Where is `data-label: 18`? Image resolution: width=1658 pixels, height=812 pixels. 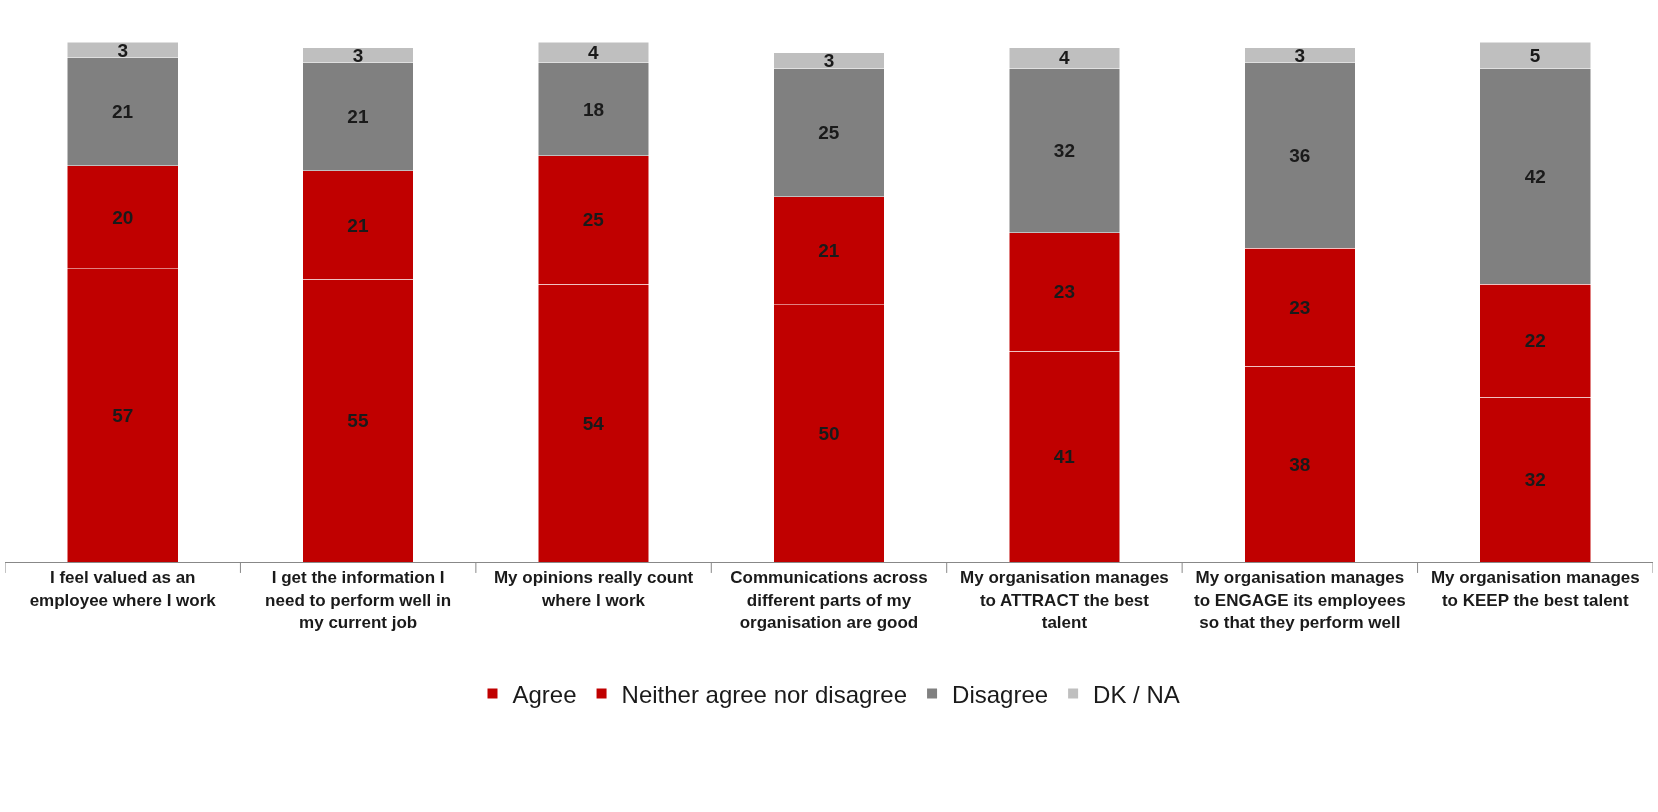
data-label: 18 is located at coordinates (594, 109).